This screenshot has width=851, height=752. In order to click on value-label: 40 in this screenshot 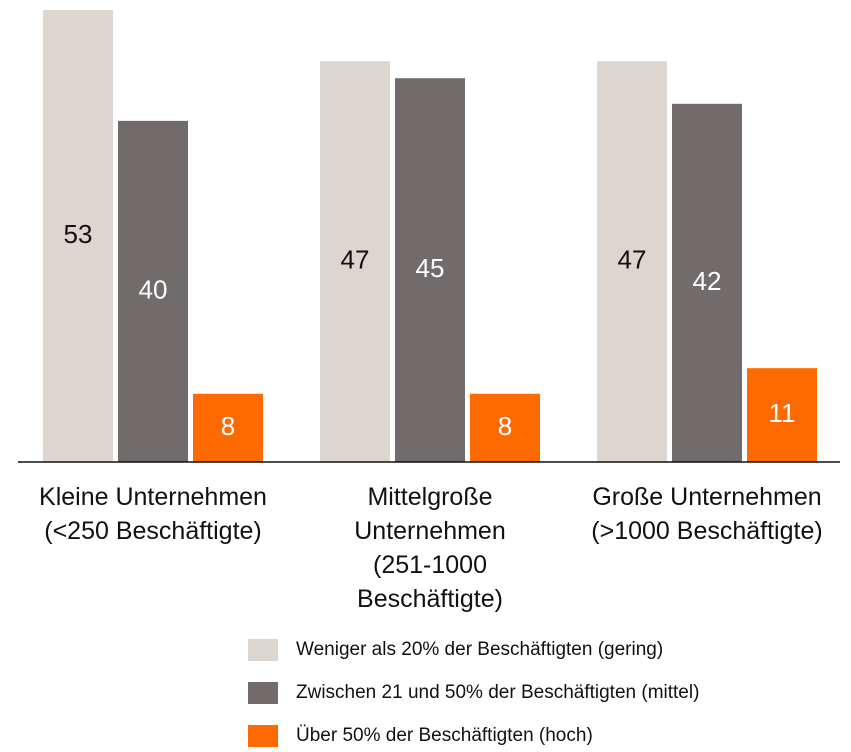, I will do `click(153, 289)`.